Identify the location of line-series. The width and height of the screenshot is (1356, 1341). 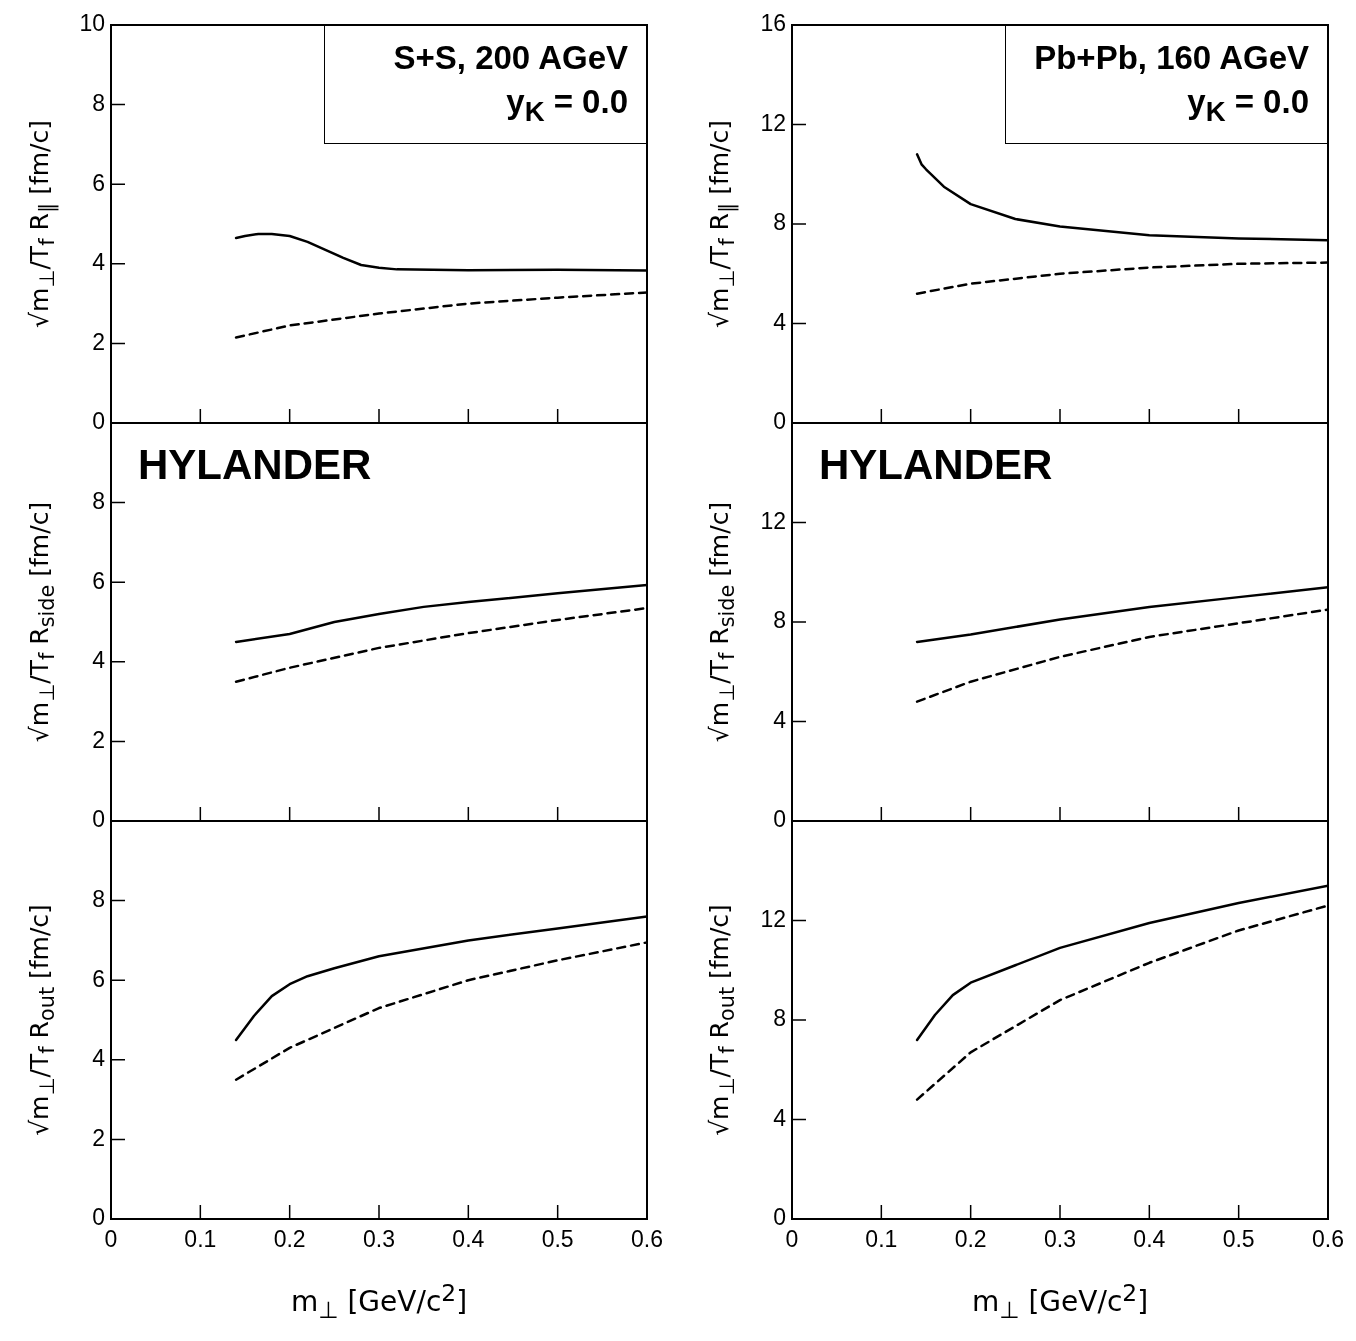
(440, 644).